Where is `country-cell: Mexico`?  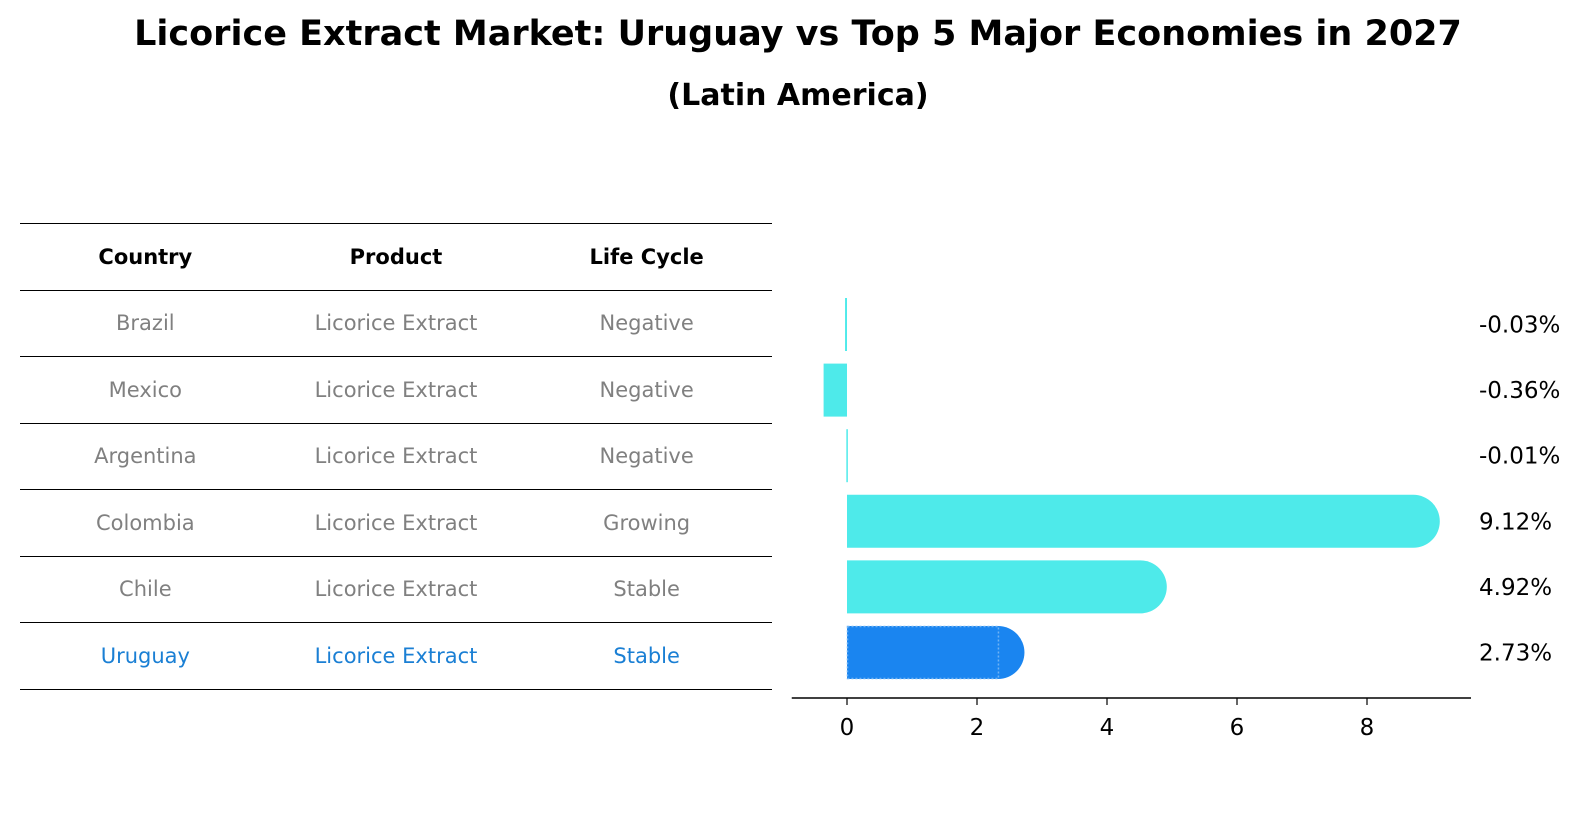
country-cell: Mexico is located at coordinates (145, 389).